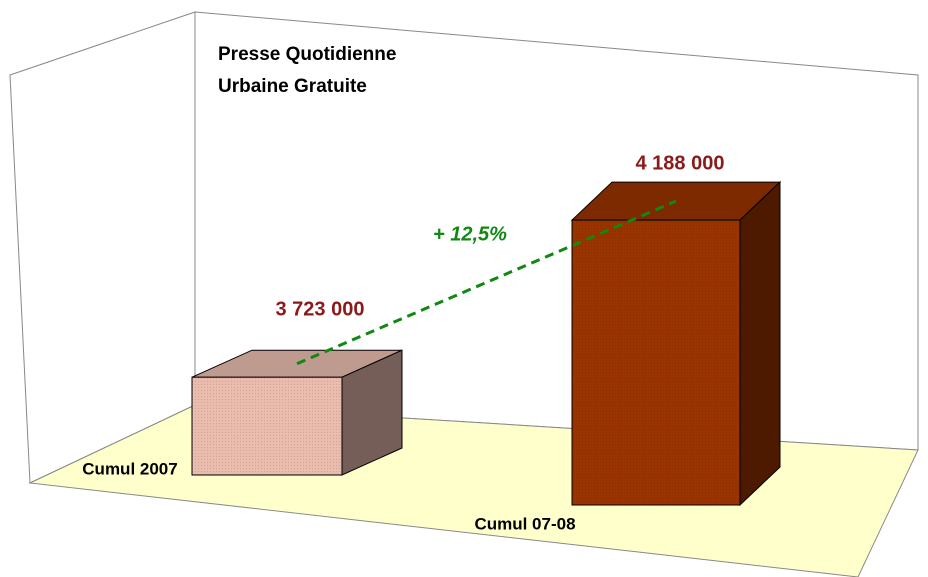 Image resolution: width=928 pixels, height=577 pixels. I want to click on trend-line, so click(486, 282).